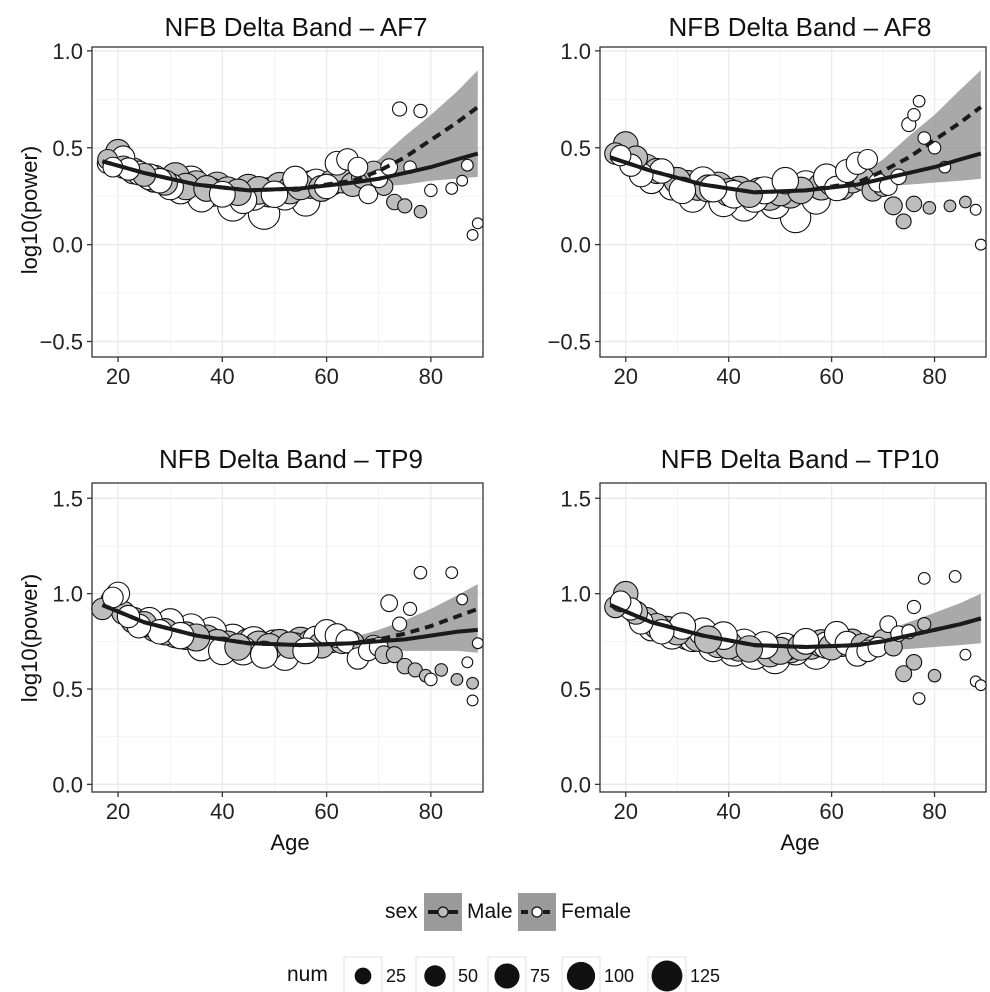 The image size is (990, 992). I want to click on legend-key-female-point, so click(537, 912).